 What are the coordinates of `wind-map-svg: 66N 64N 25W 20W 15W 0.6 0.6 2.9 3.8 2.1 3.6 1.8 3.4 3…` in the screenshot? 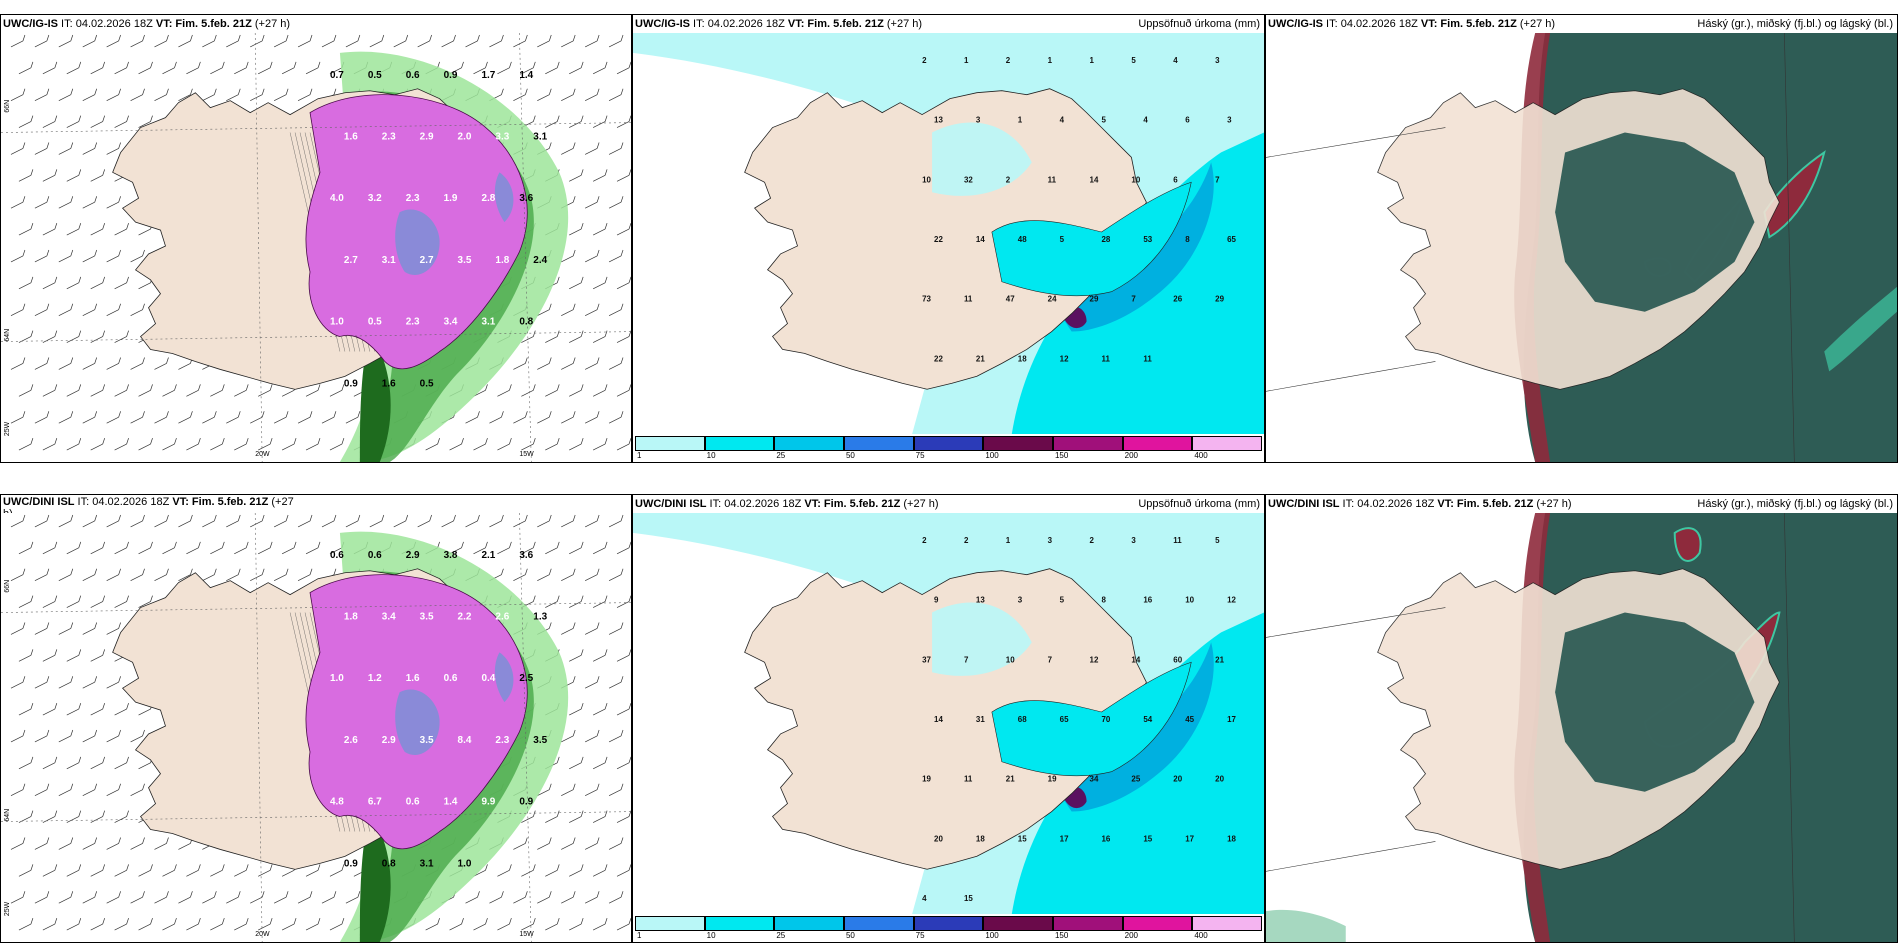 It's located at (316, 727).